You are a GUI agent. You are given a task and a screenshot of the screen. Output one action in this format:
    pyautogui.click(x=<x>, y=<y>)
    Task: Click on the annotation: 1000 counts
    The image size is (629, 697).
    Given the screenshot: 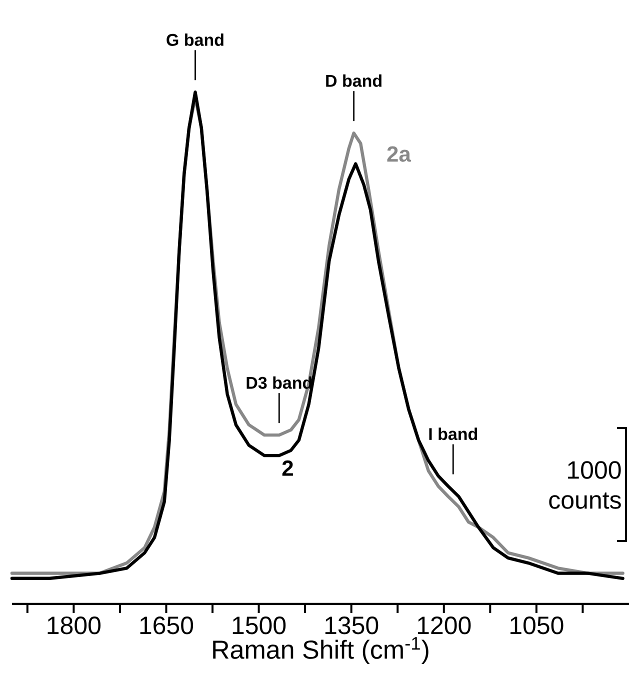 What is the action you would take?
    pyautogui.click(x=585, y=485)
    